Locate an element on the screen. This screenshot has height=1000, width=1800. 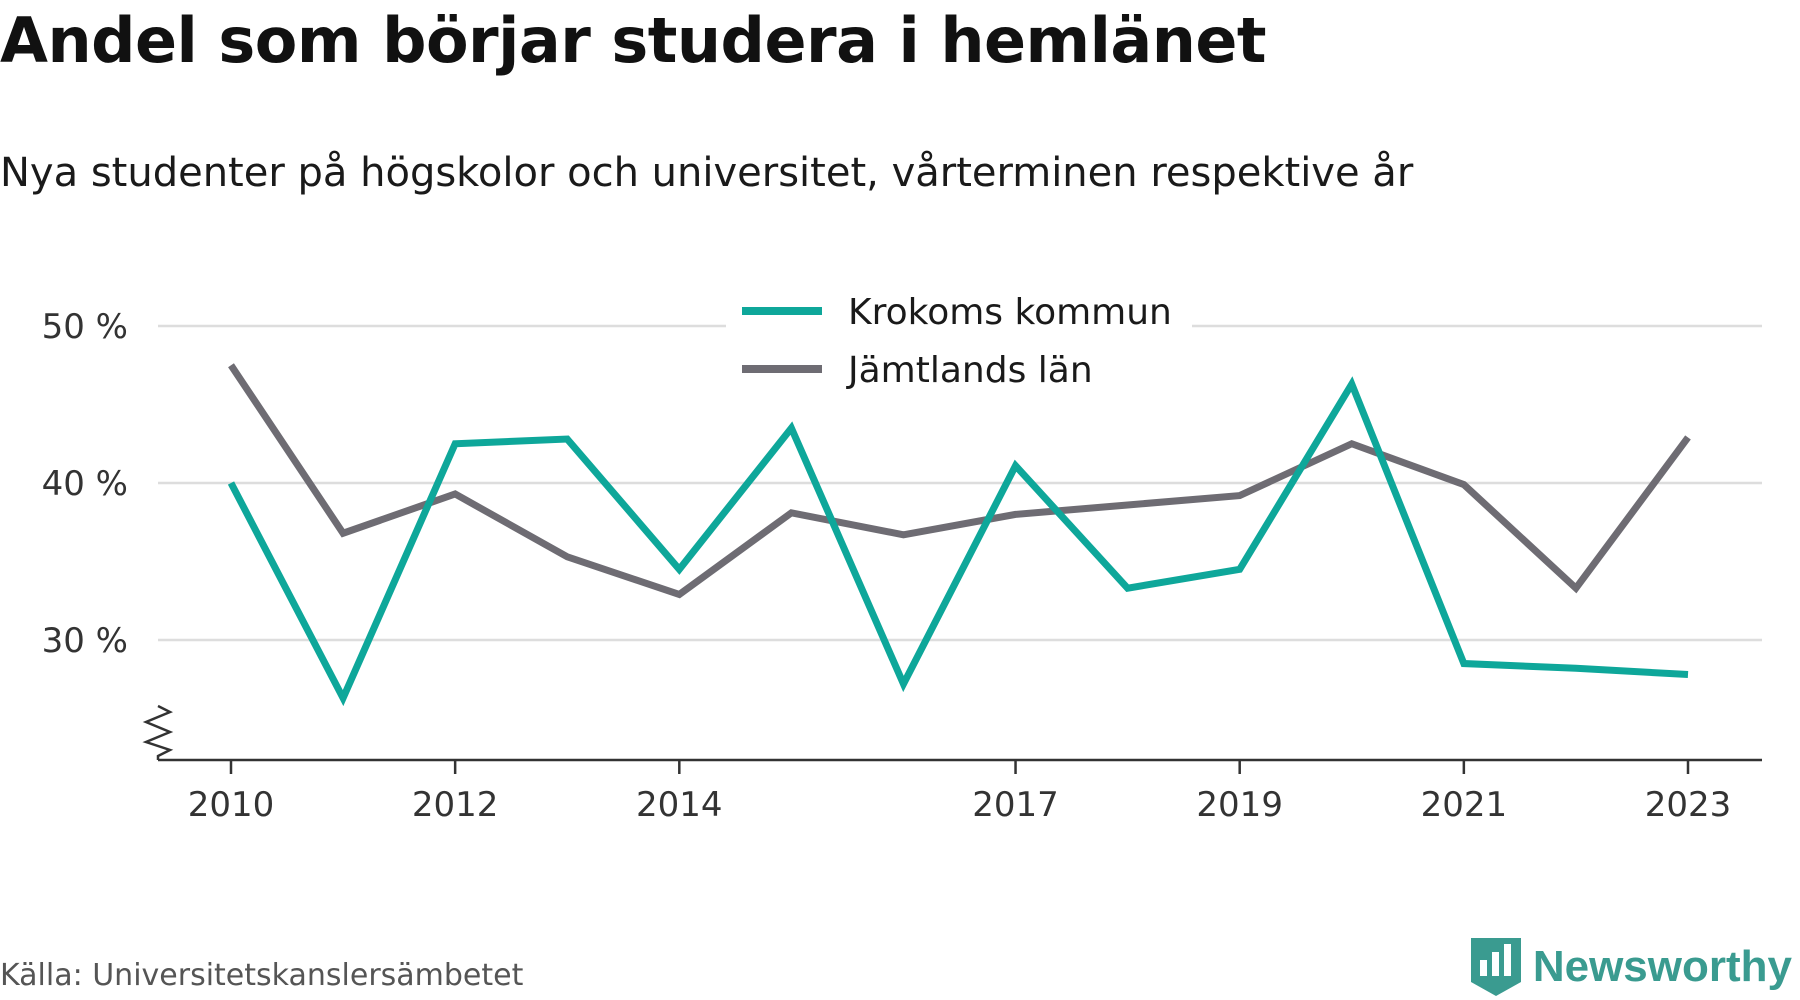
y-tick-label: 30 % is located at coordinates (85, 641).